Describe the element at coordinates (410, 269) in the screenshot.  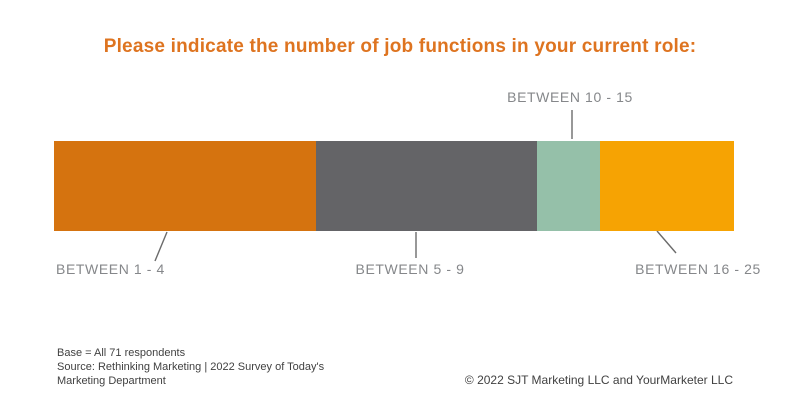
I see `segment-label-between-5-9: BETWEEN 5 - 9` at that location.